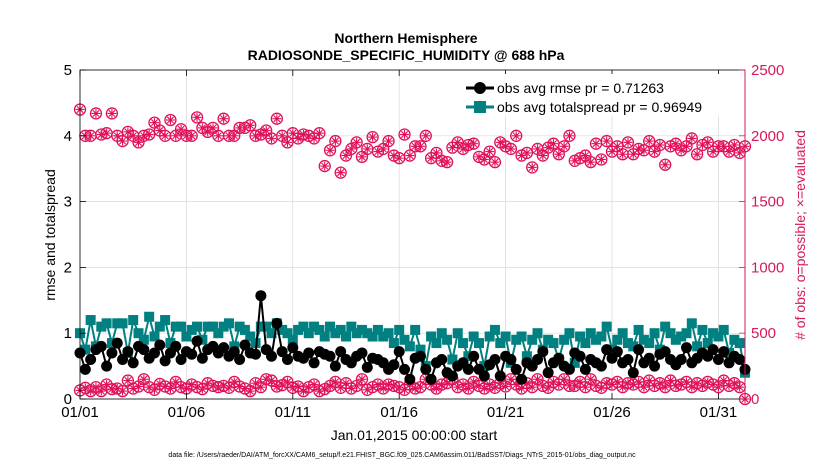 This screenshot has height=470, width=830. What do you see at coordinates (399, 412) in the screenshot?
I see `x-tick-label: 01/16` at bounding box center [399, 412].